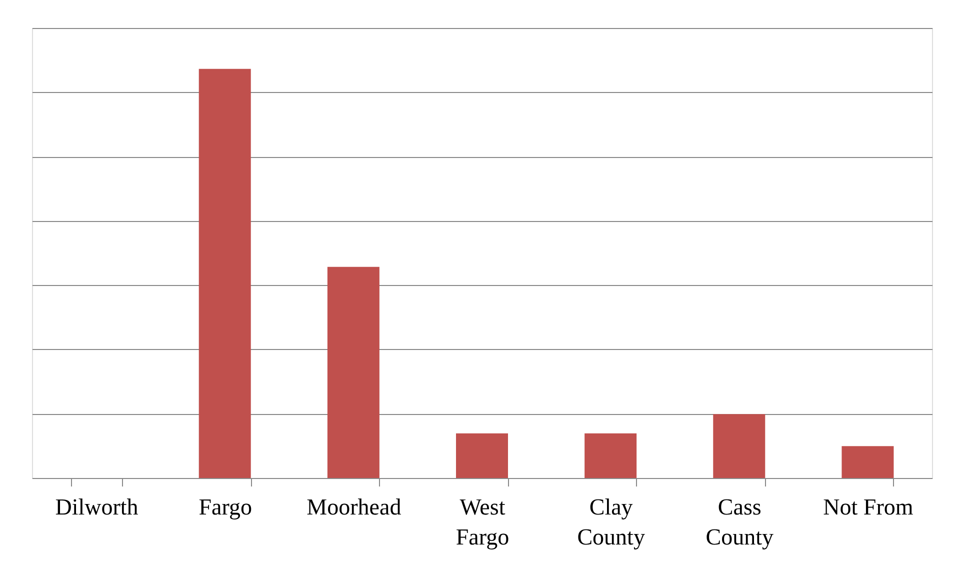 This screenshot has height=575, width=961. Describe the element at coordinates (740, 522) in the screenshot. I see `x-tick-label: Cass County` at that location.